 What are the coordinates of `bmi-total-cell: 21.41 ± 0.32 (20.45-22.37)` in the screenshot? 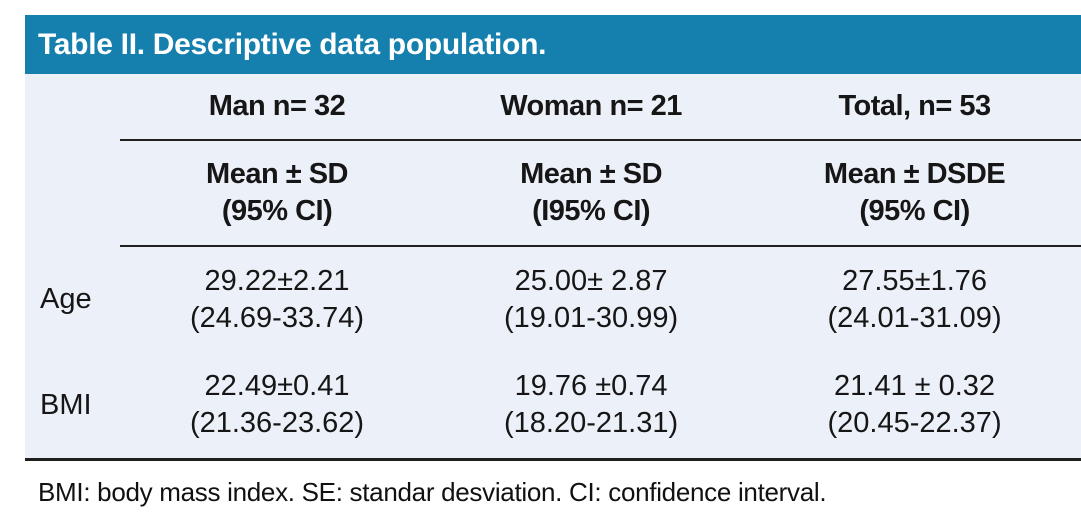 It's located at (914, 405).